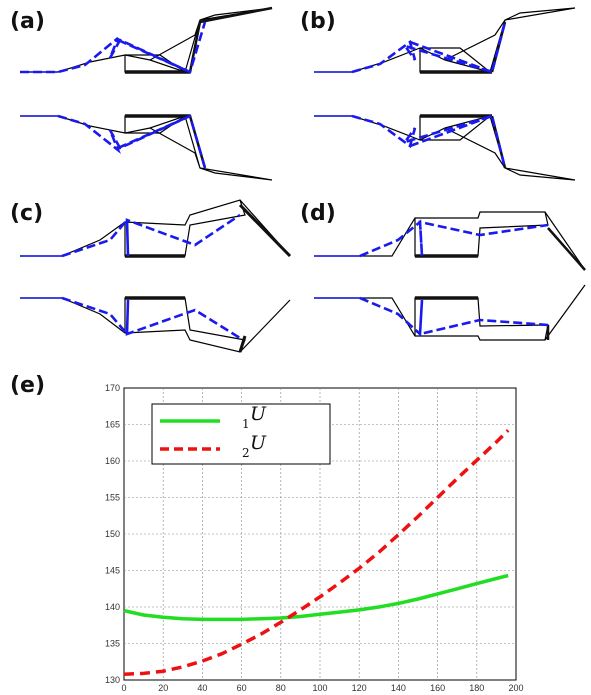  I want to click on diagram-a-top, so click(146, 40).